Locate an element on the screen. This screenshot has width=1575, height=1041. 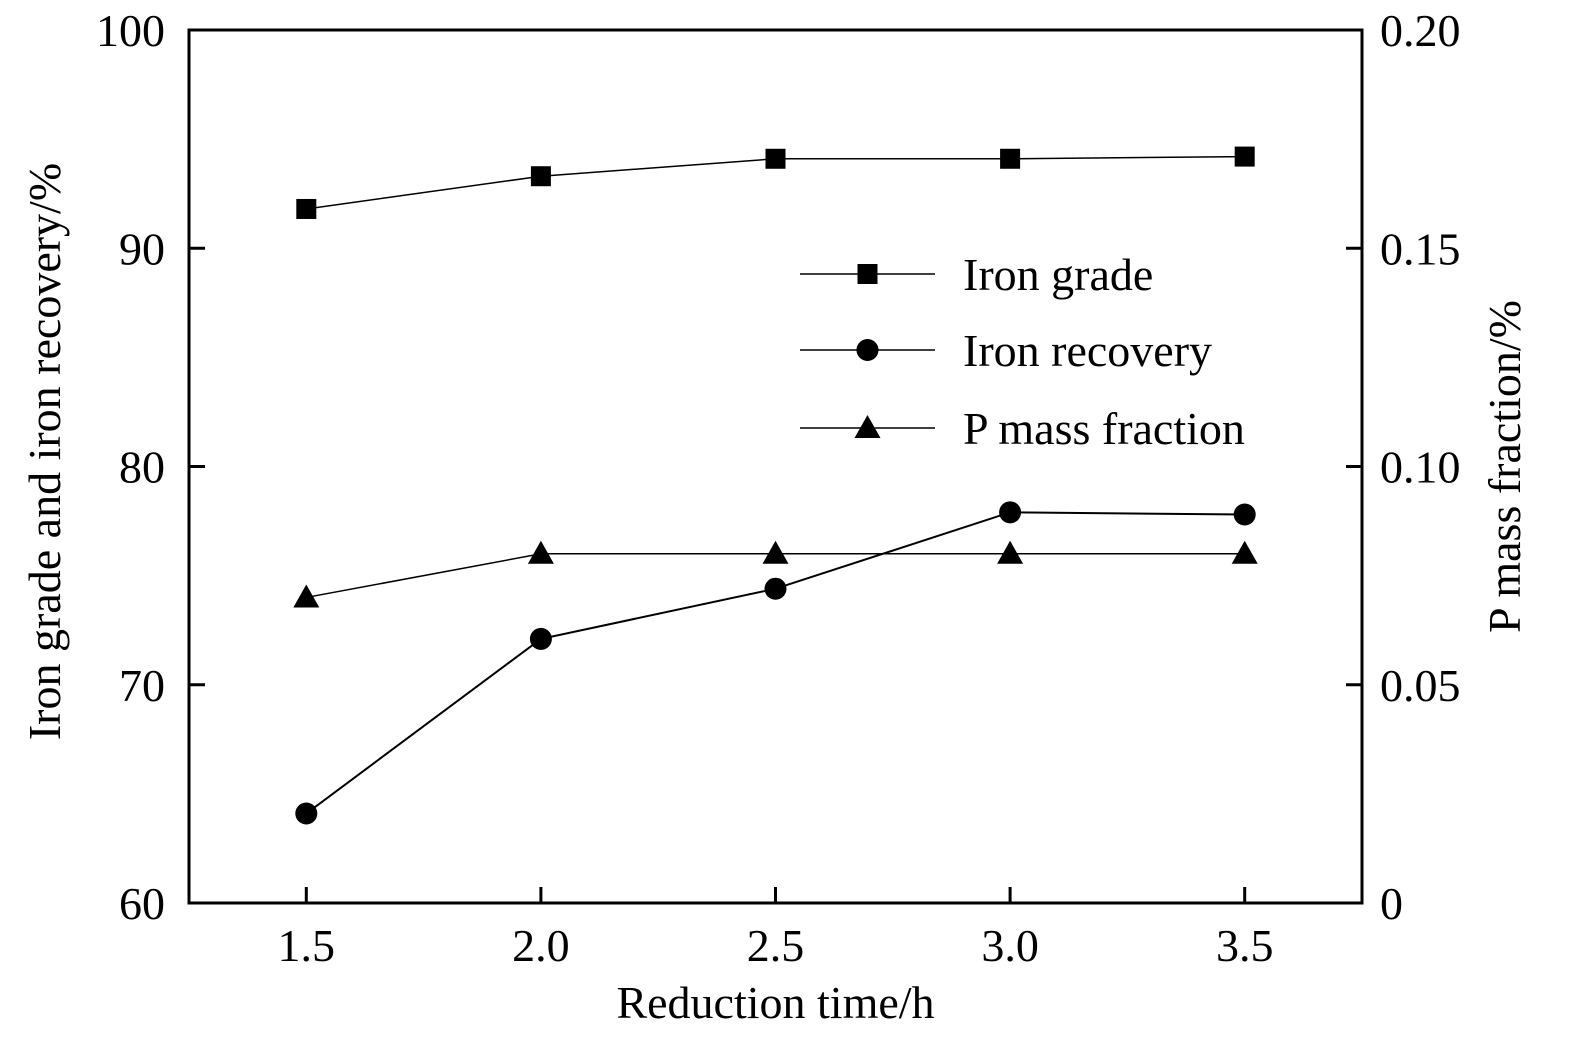
x-tick-label: 2.0 is located at coordinates (541, 945).